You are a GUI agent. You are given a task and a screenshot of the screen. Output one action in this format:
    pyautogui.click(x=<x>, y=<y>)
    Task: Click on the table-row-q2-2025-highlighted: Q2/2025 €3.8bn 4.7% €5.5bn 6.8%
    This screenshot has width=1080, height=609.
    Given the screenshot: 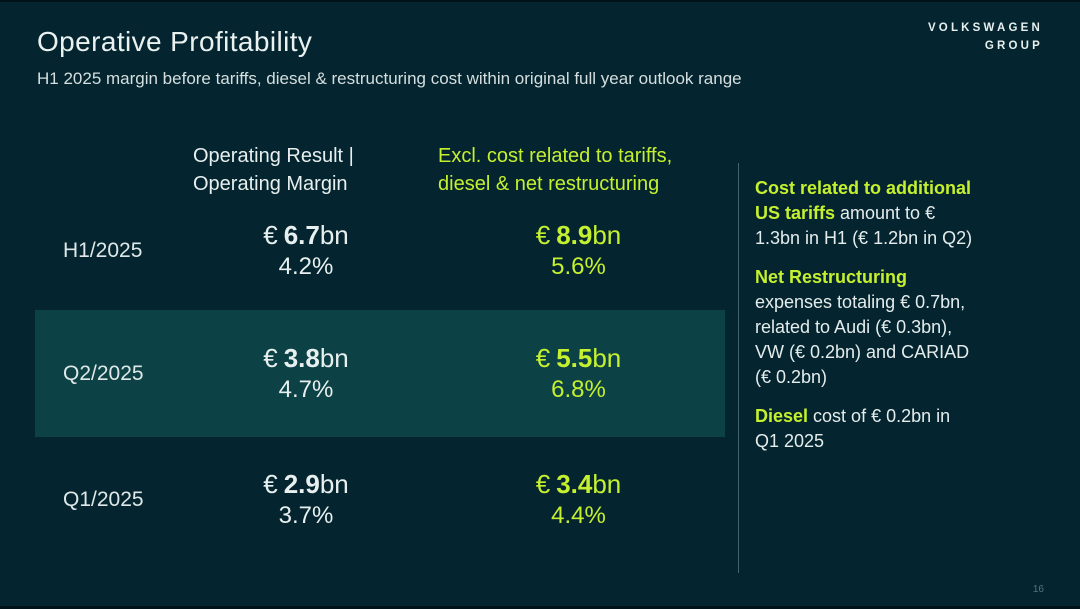 What is the action you would take?
    pyautogui.click(x=380, y=373)
    